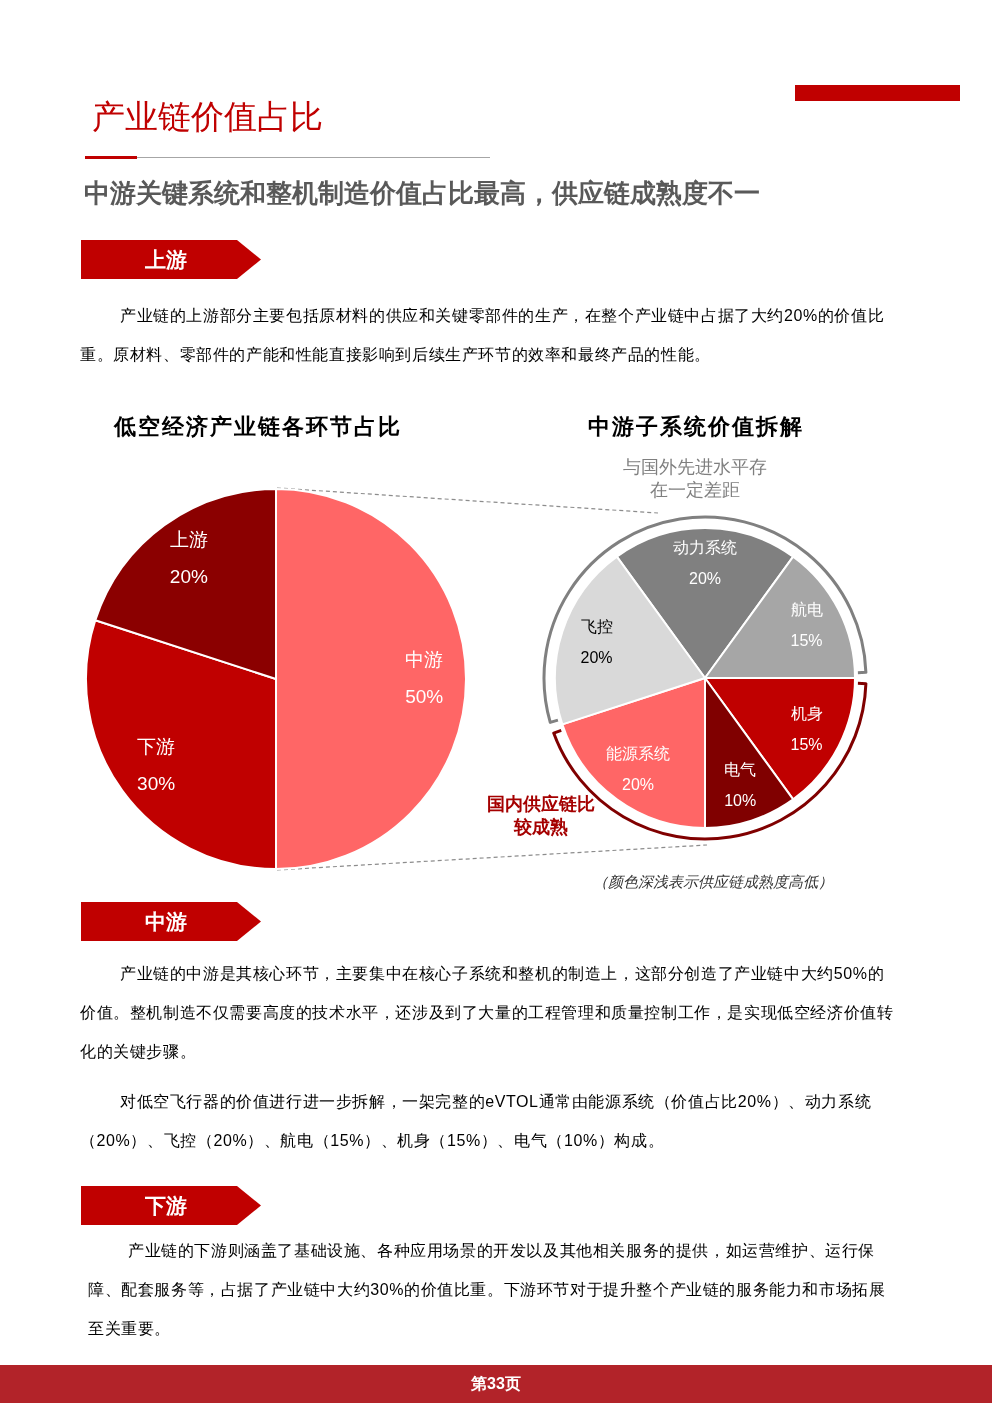 The width and height of the screenshot is (992, 1403). I want to click on text: 产业链的下游则涵盖了基础设施、各种应用场景的开发以及其他相关服务的提供，如运营维护、运行保障、配套服务等，占据了产业链中大约30%的价值比重。下游环节对于提升整个产业链的服务能力和市场拓展至关重要。, so click(487, 1289).